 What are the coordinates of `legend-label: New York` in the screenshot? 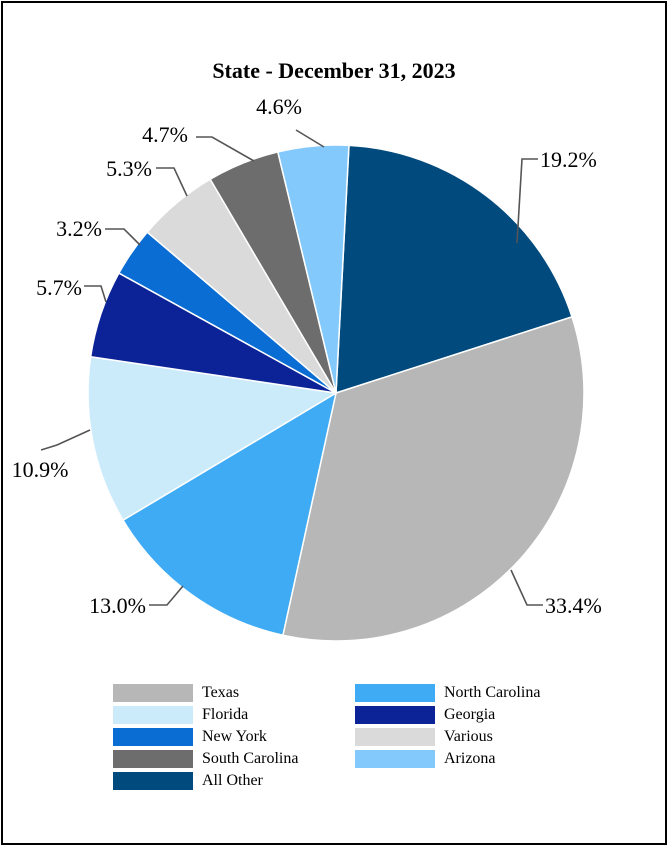 It's located at (234, 736).